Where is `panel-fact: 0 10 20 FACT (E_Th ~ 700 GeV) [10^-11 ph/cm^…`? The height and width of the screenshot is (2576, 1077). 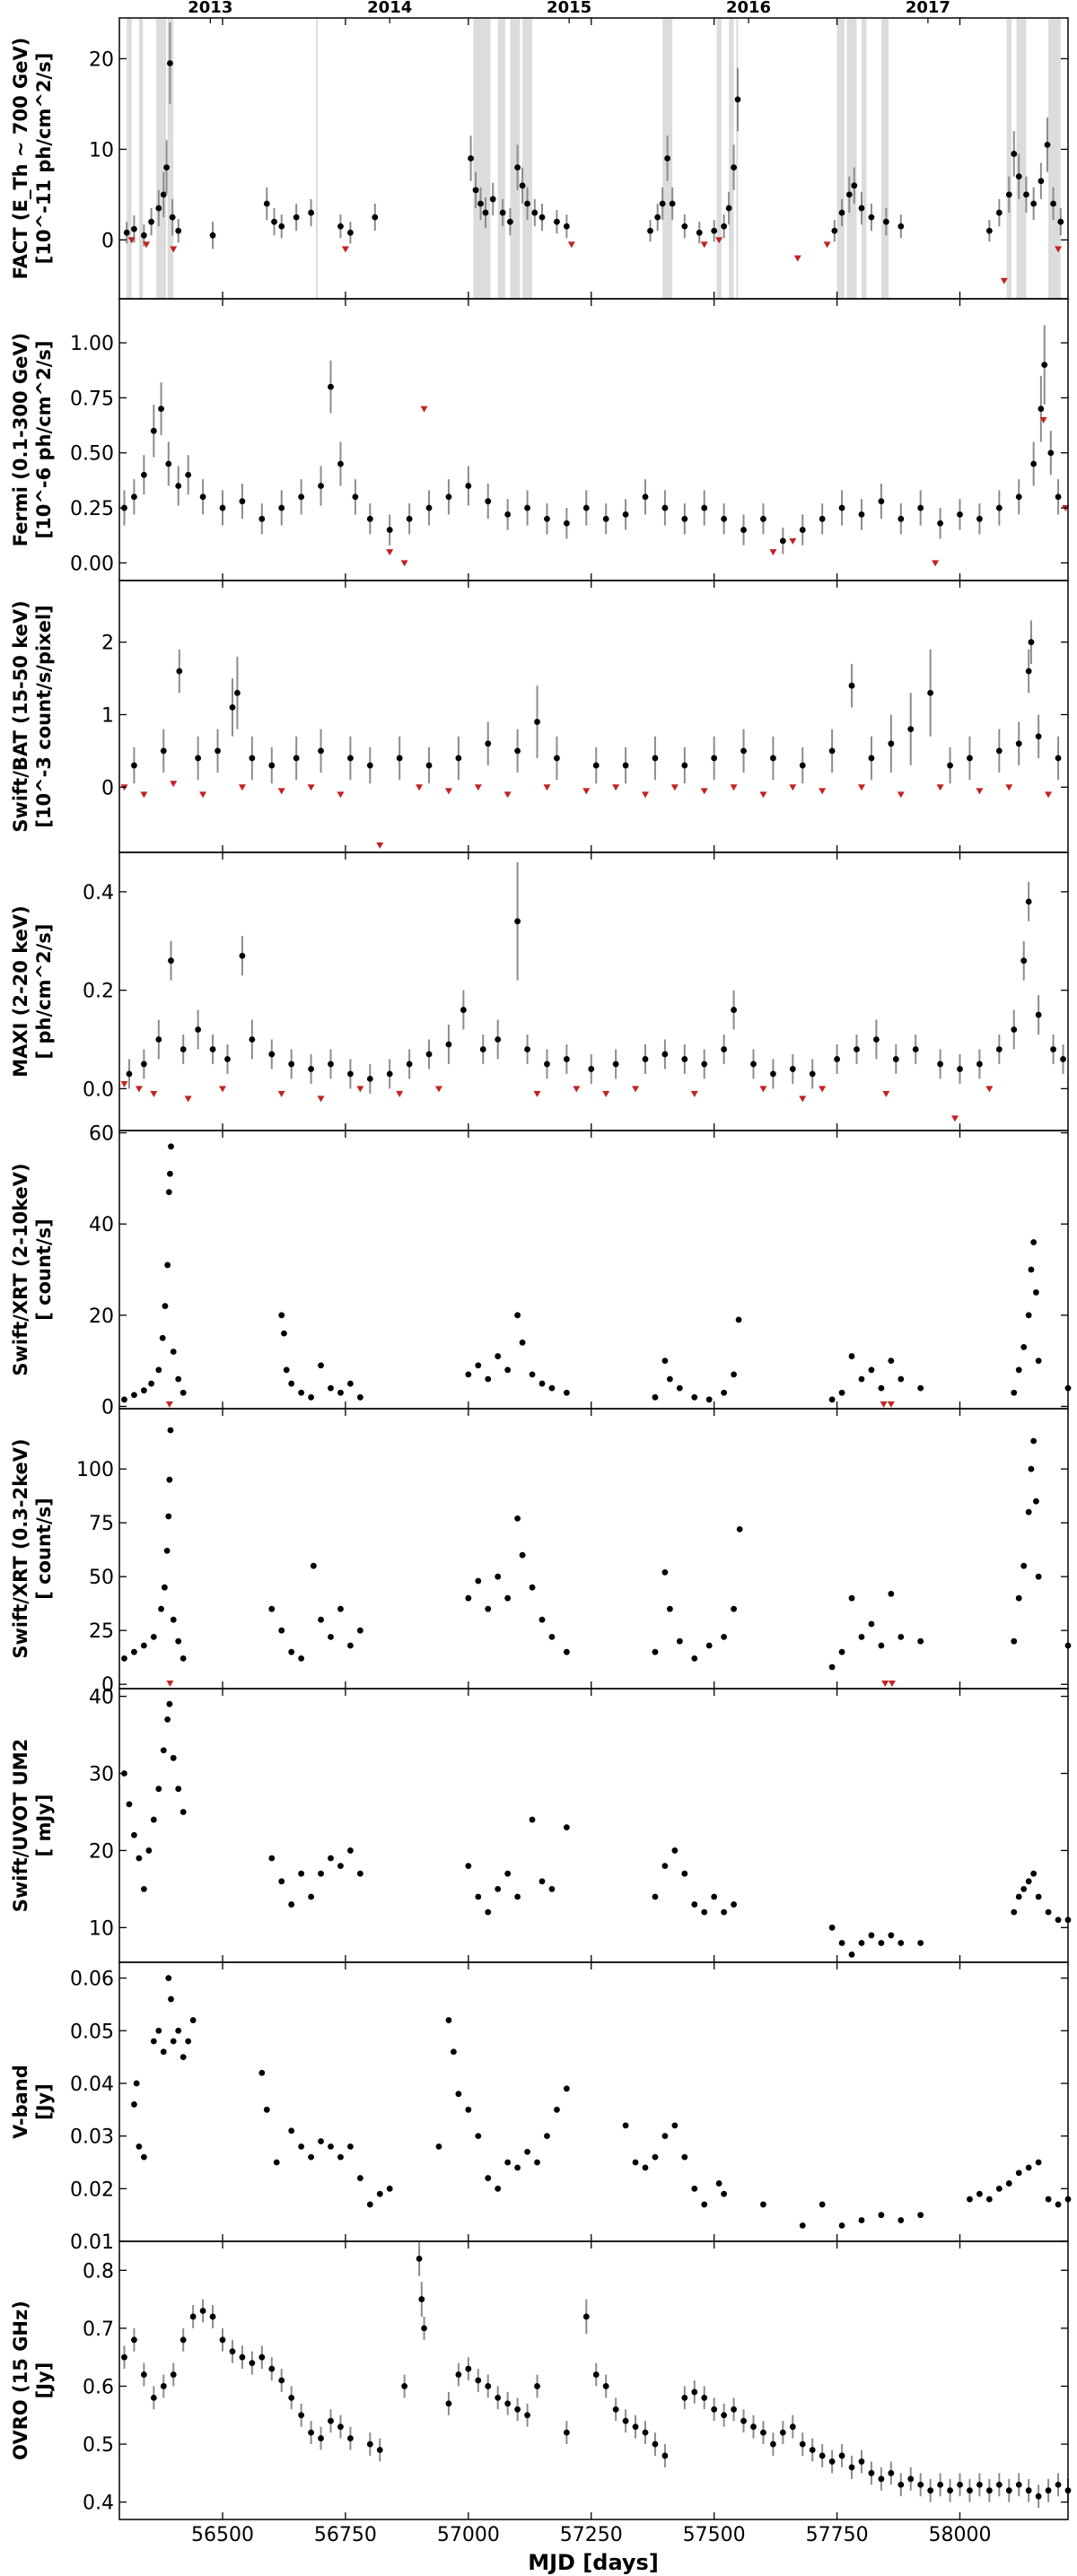
panel-fact: 0 10 20 FACT (E_Th ~ 700 GeV) [10^-11 ph/cm^… is located at coordinates (539, 159).